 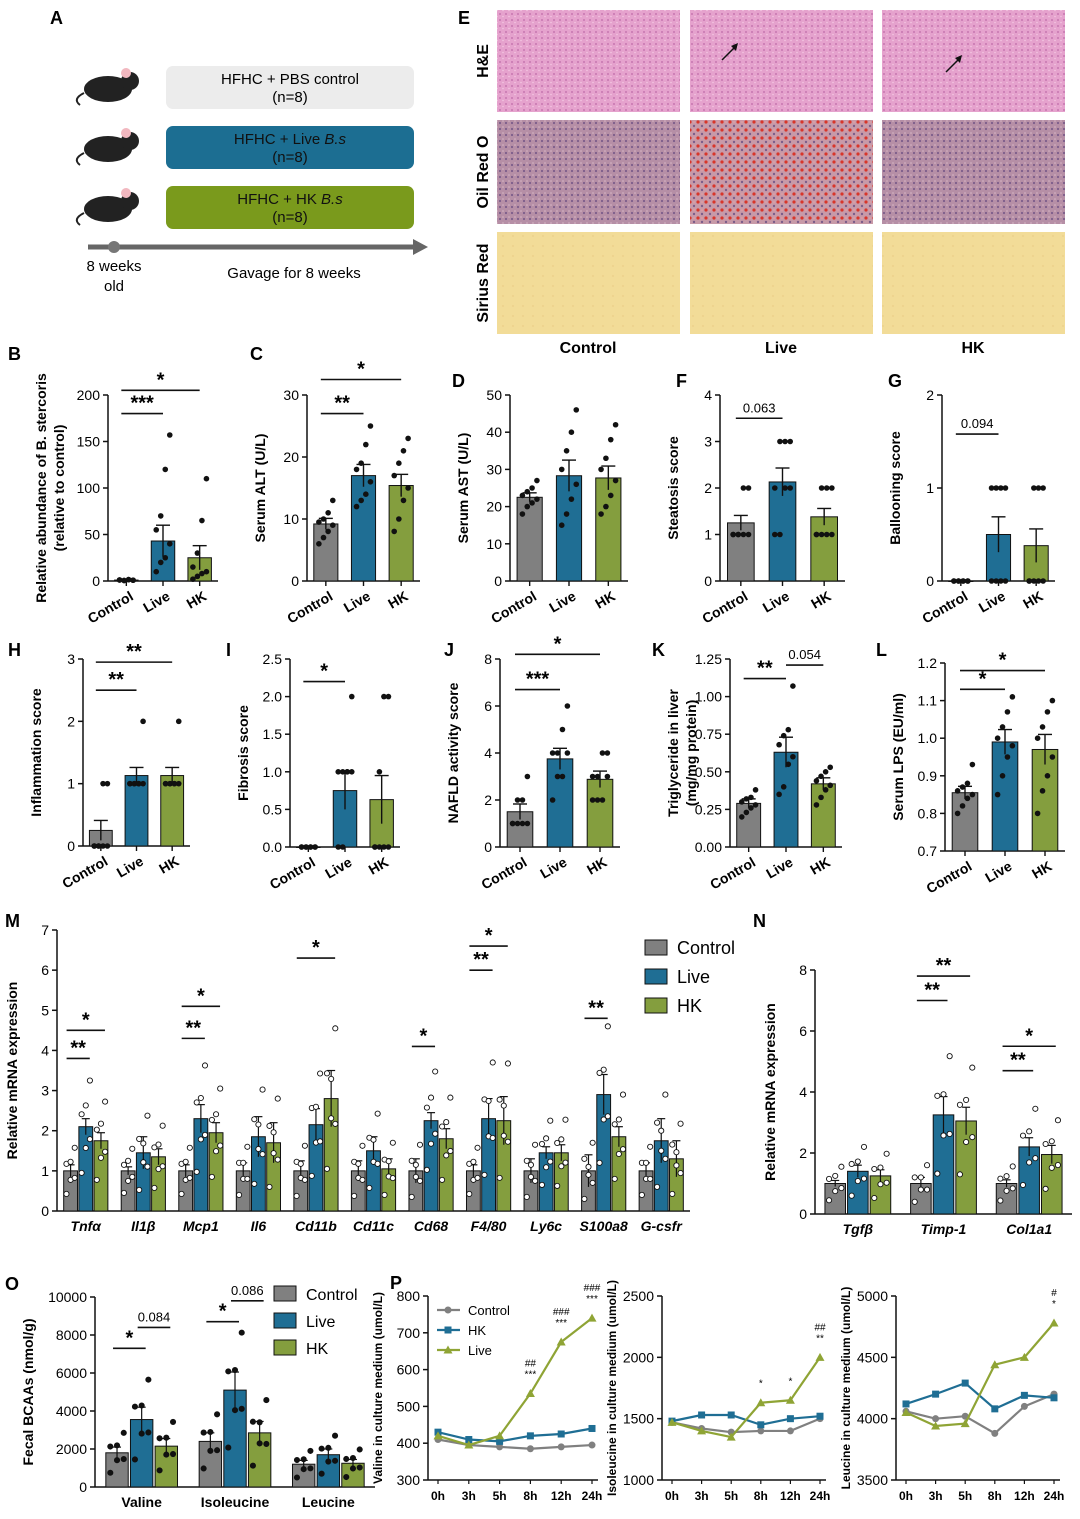 I want to click on bar-live, so click(x=782, y=531).